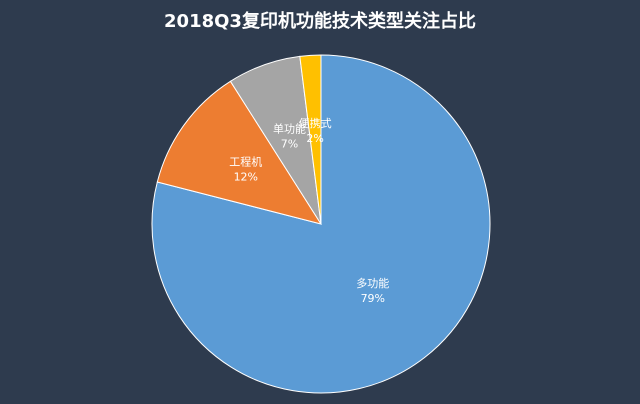 The height and width of the screenshot is (404, 640). What do you see at coordinates (289, 144) in the screenshot?
I see `slice-value: 7%` at bounding box center [289, 144].